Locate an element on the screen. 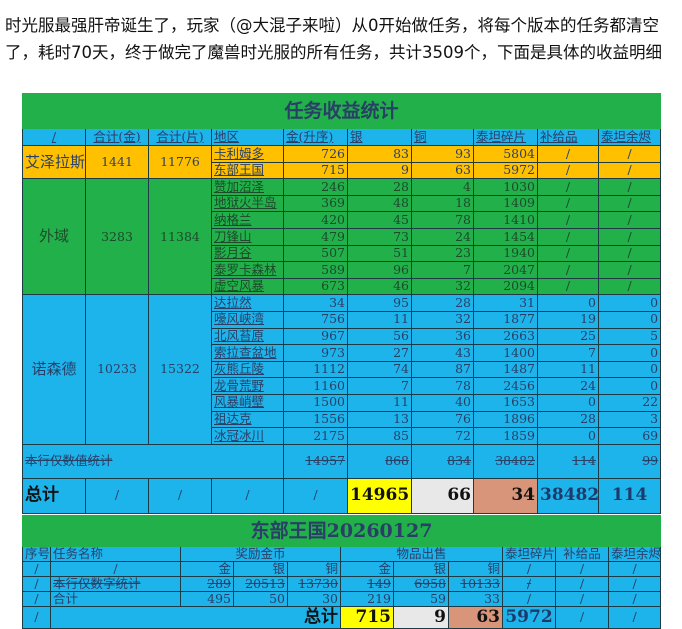 The width and height of the screenshot is (682, 629). region-name-cell: 北风苔原 is located at coordinates (247, 336).